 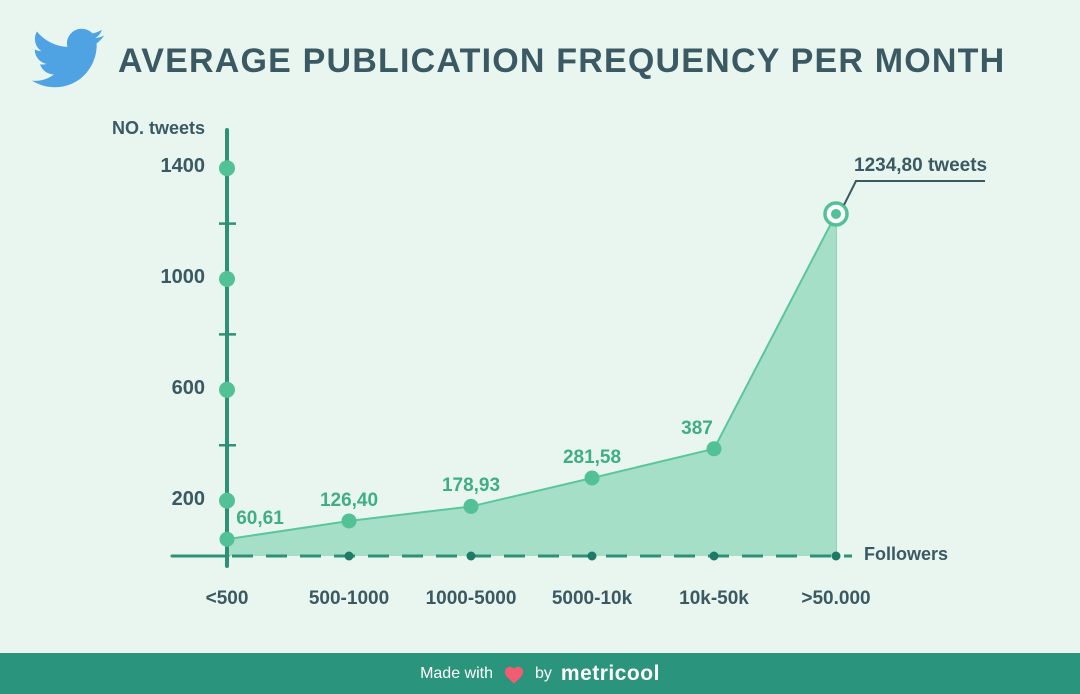 I want to click on value-label: 60,61, so click(x=260, y=519).